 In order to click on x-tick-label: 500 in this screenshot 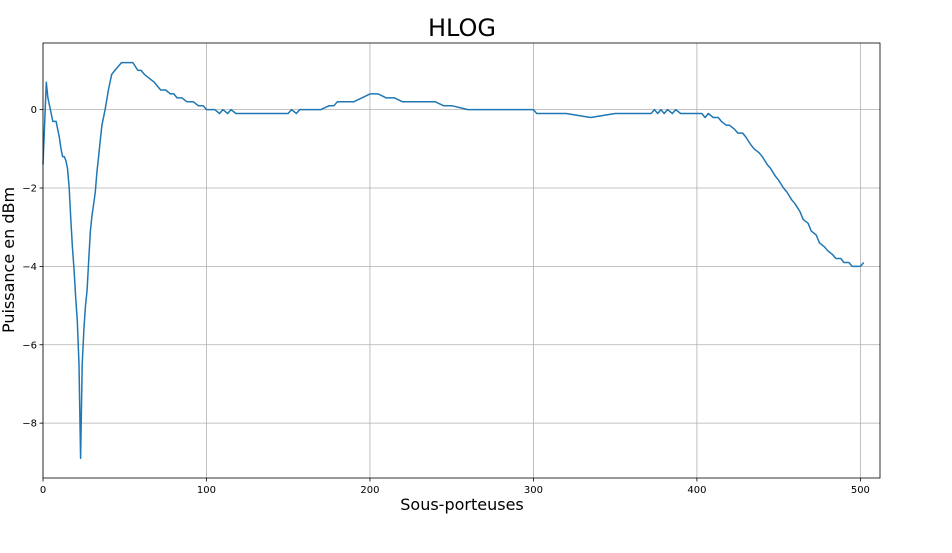, I will do `click(860, 490)`.